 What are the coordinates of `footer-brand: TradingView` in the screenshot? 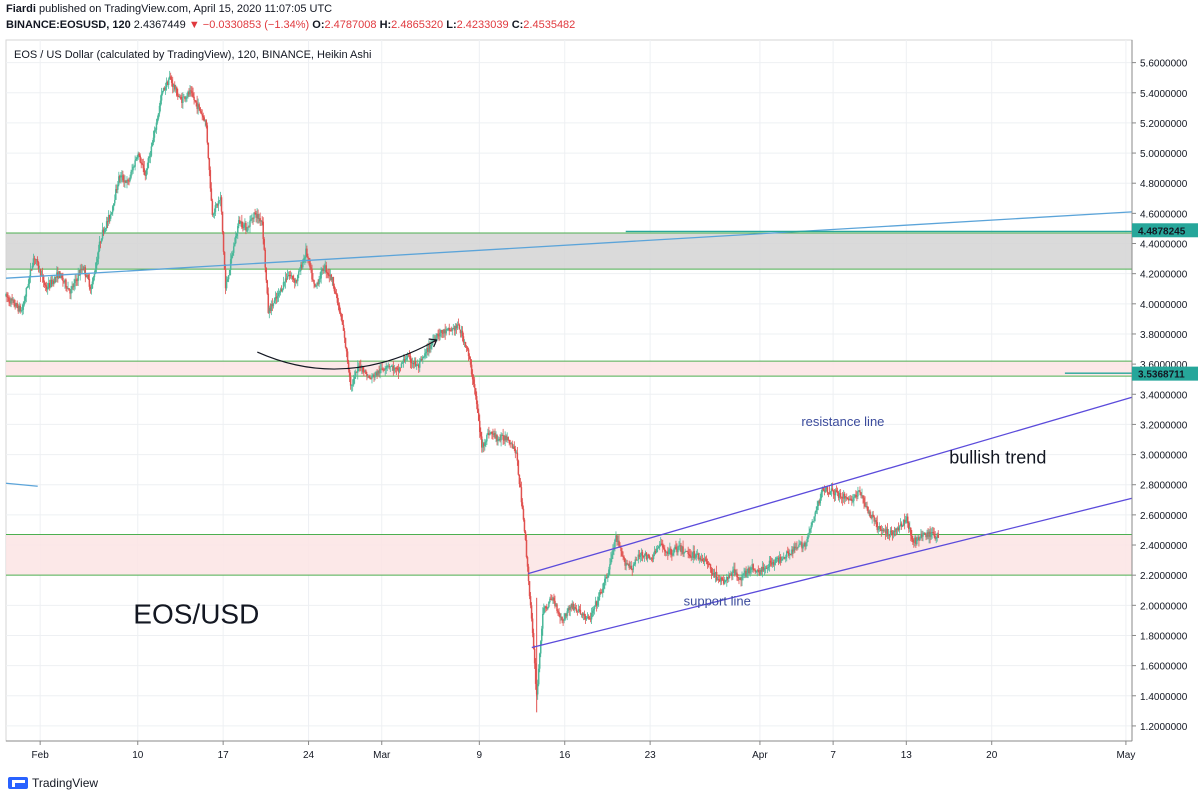 It's located at (53, 783).